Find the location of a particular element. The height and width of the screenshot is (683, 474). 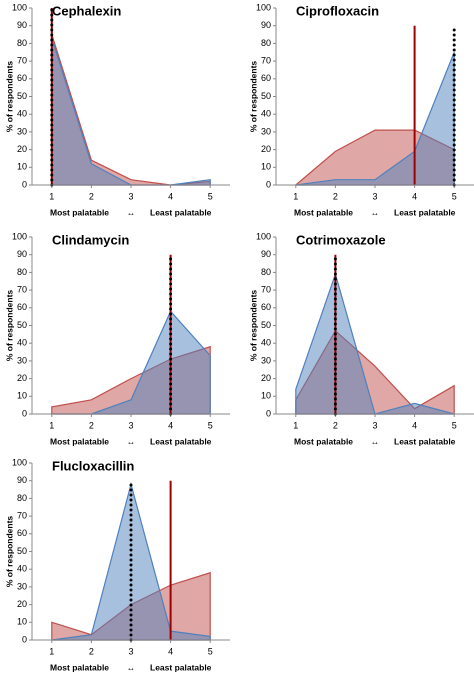

panel-title: Flucloxacillin is located at coordinates (93, 465).